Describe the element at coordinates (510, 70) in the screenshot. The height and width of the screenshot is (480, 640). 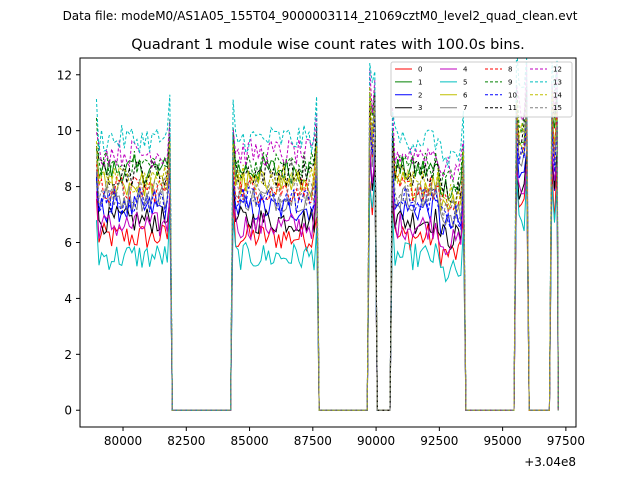
I see `legend-label-8: 8` at that location.